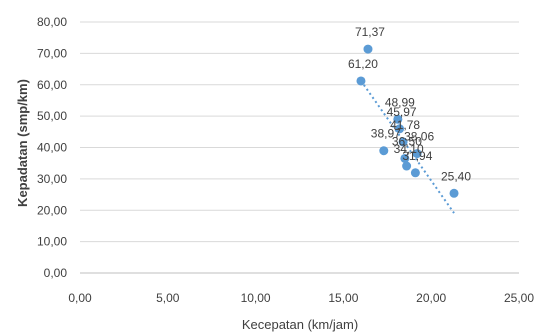 This screenshot has height=336, width=542. What do you see at coordinates (363, 64) in the screenshot?
I see `data-label: 61,20` at bounding box center [363, 64].